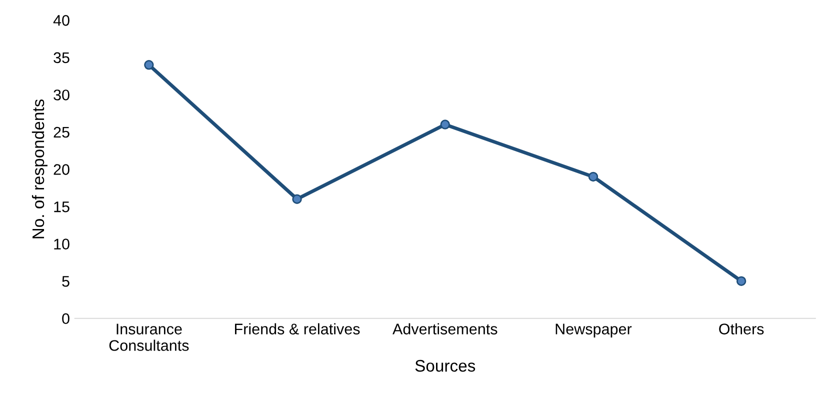 The height and width of the screenshot is (403, 832). Describe the element at coordinates (594, 331) in the screenshot. I see `x-tick-label: Newspaper` at that location.